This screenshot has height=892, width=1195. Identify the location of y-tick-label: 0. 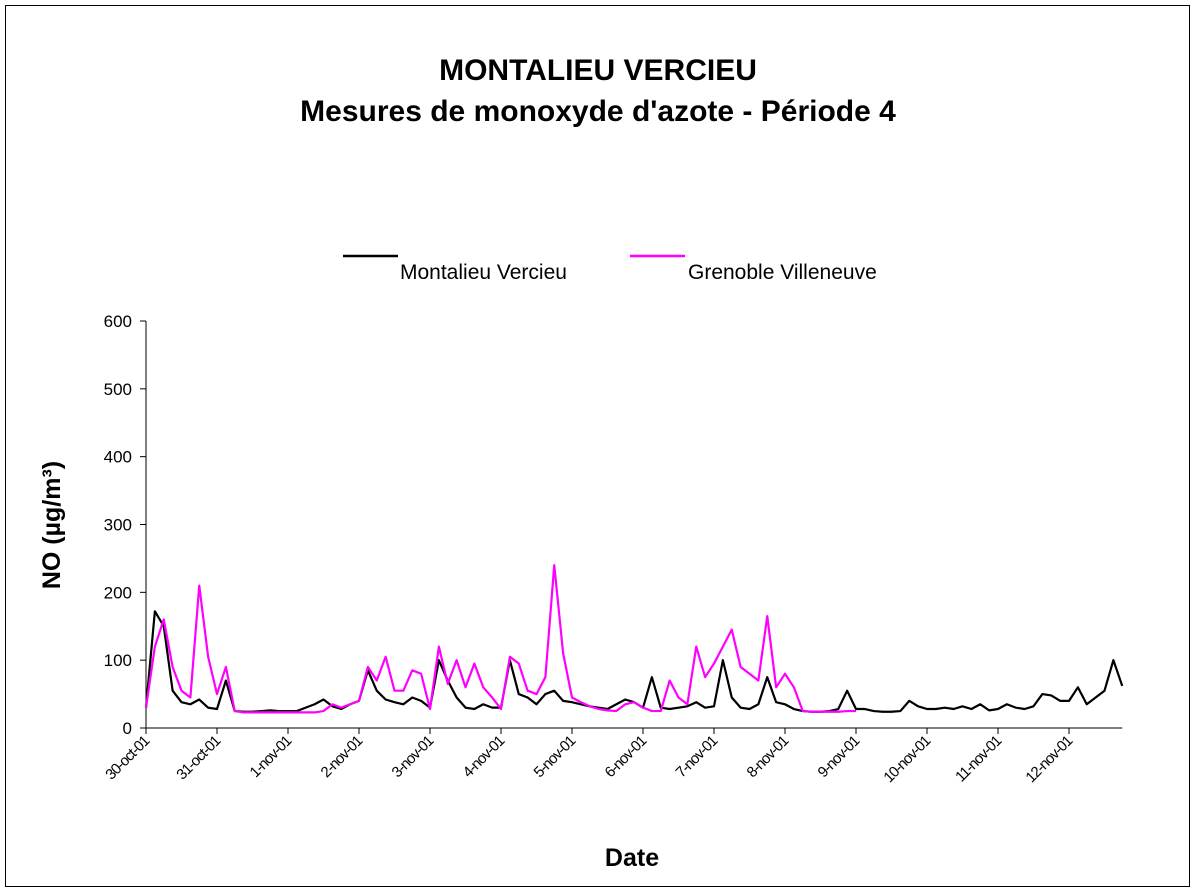
(127, 728).